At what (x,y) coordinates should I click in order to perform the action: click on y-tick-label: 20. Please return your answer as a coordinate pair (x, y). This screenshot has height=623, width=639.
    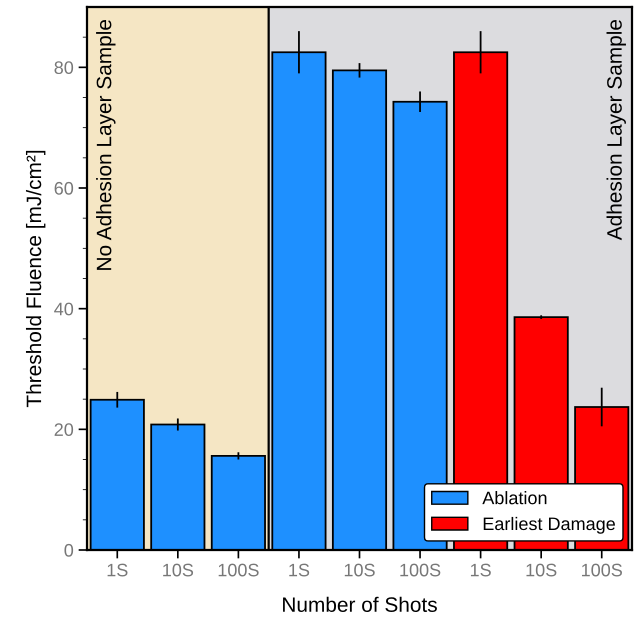
    Looking at the image, I should click on (64, 429).